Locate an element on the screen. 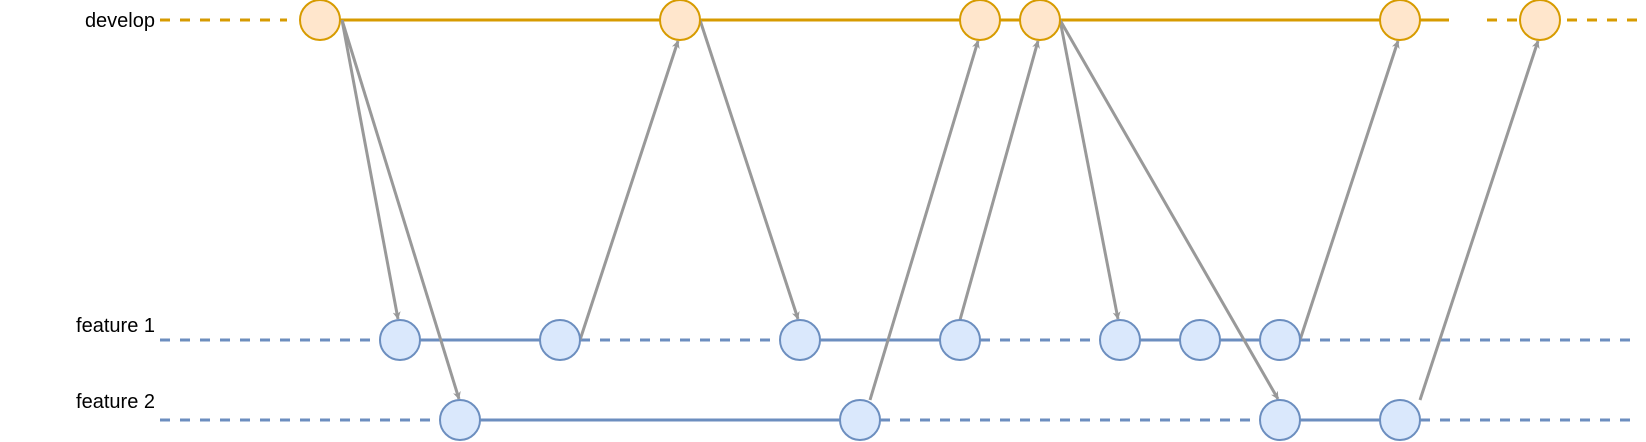 The height and width of the screenshot is (442, 1646). branch-label-develop: develop is located at coordinates (120, 21).